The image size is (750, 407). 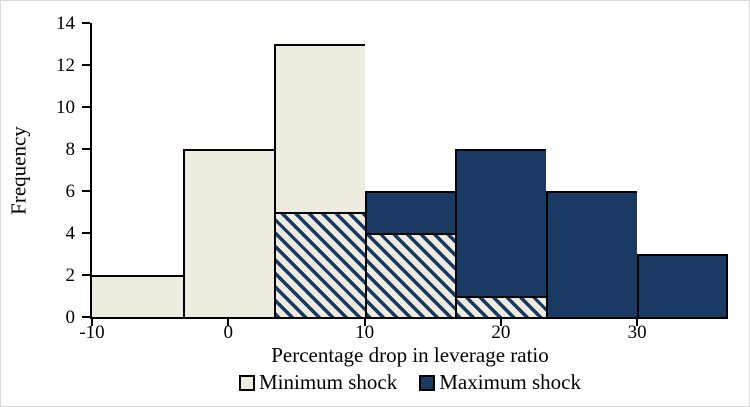 What do you see at coordinates (70, 317) in the screenshot?
I see `y-tick-label: 0` at bounding box center [70, 317].